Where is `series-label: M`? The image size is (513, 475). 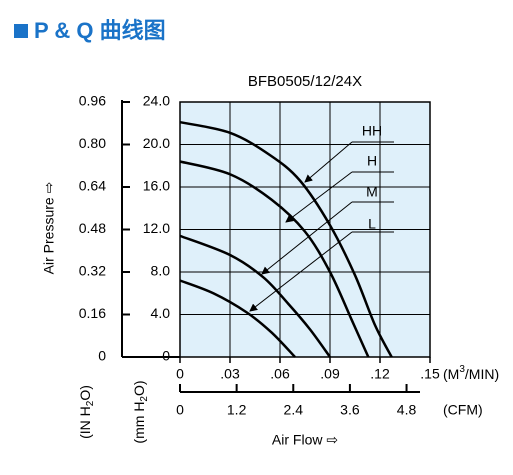
series-label: M is located at coordinates (372, 192).